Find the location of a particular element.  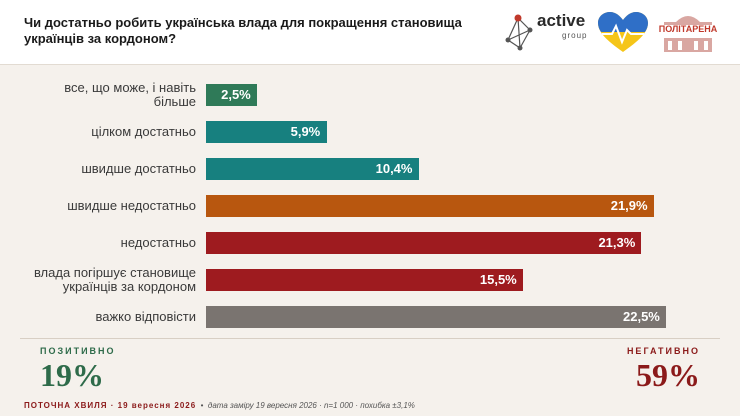

politarena-logo-text: ПОЛІТАРЕНА is located at coordinates (688, 29).